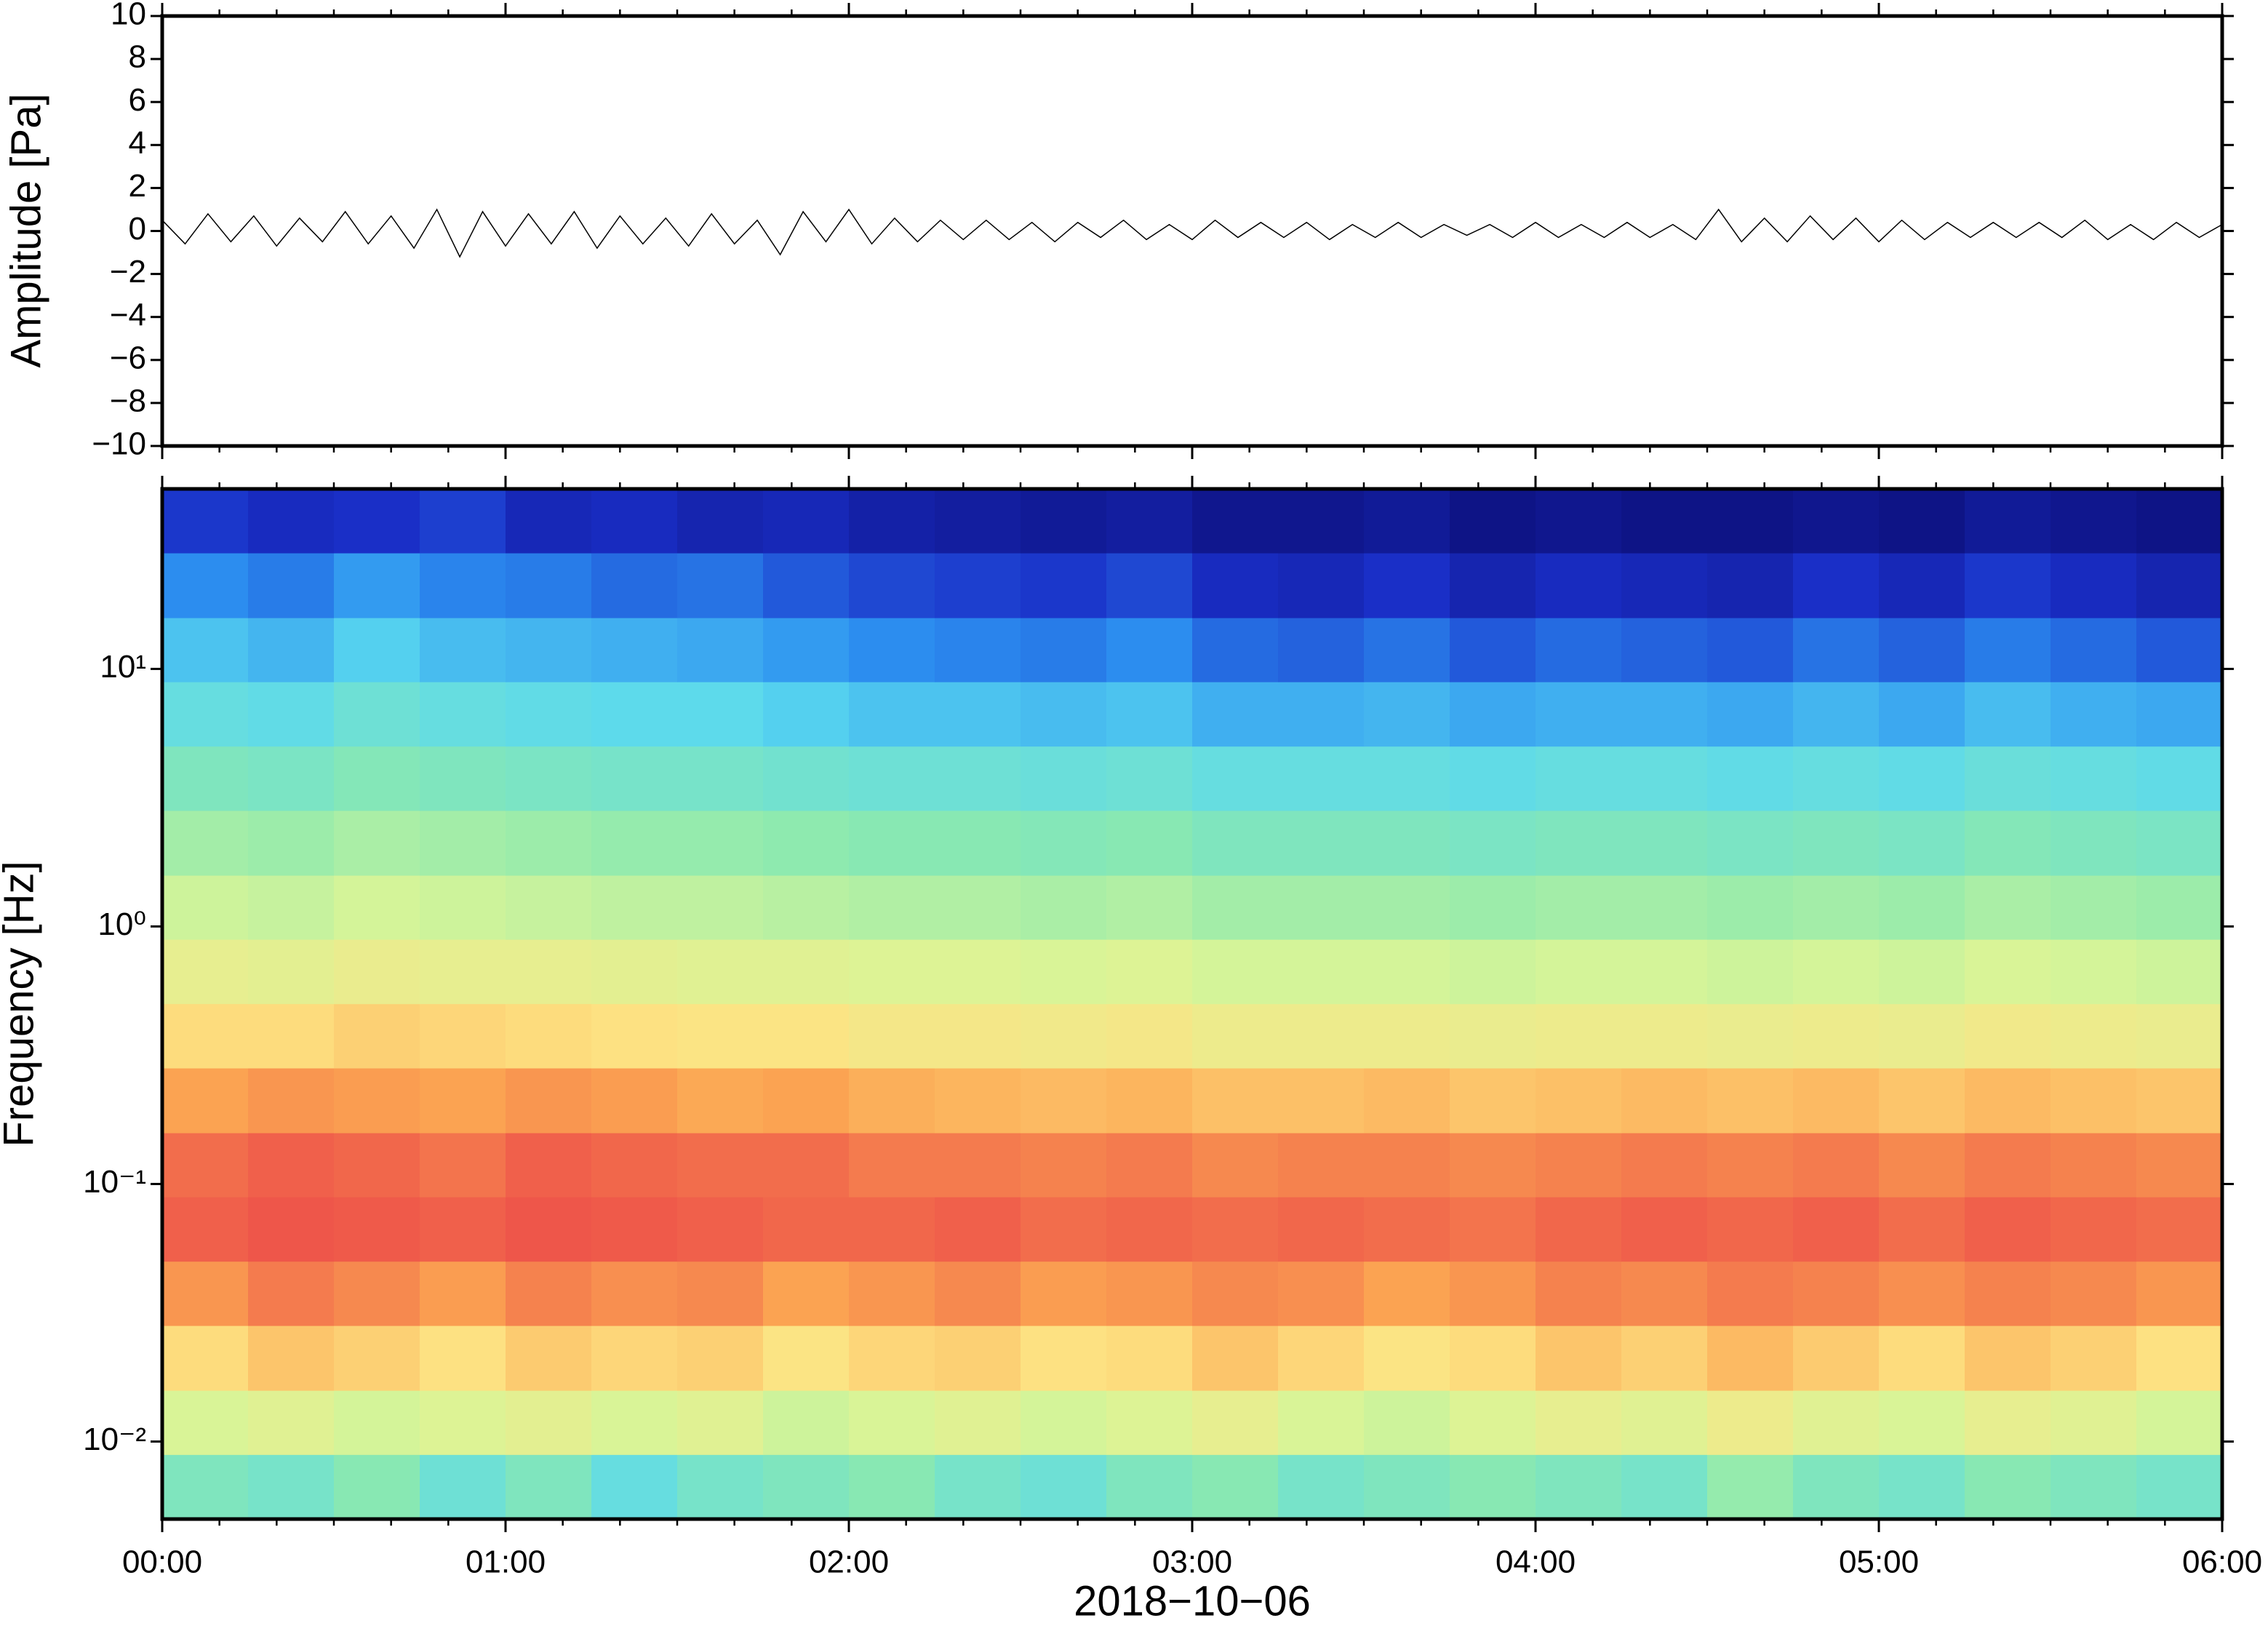 This screenshot has height=1626, width=2268. What do you see at coordinates (25, 230) in the screenshot?
I see `y-axis-label: Amplitude [Pa]` at bounding box center [25, 230].